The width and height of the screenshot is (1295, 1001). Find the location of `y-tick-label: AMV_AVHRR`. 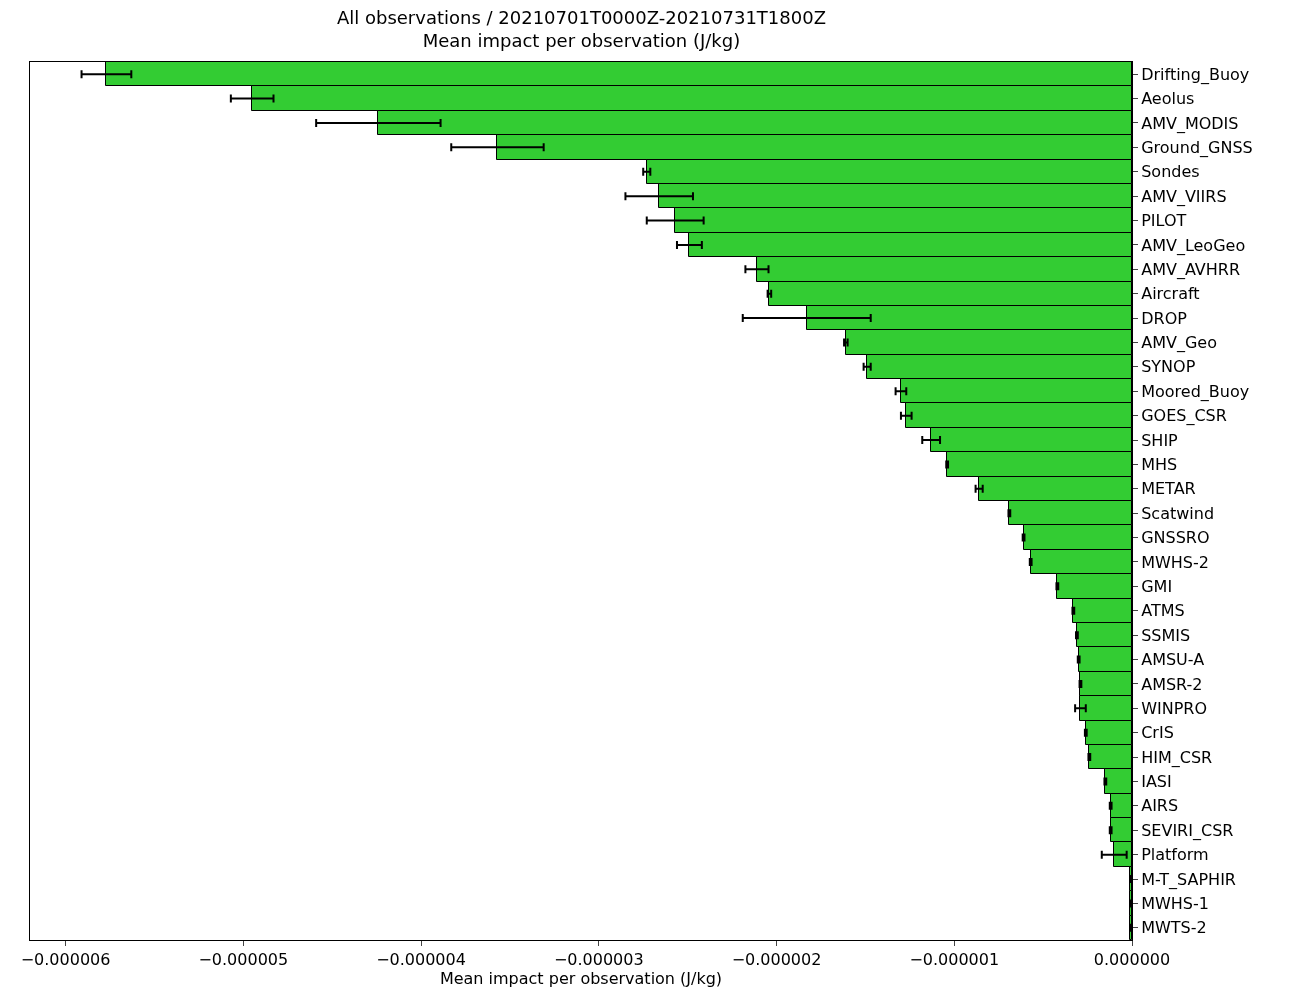

y-tick-label: AMV_AVHRR is located at coordinates (1191, 269).